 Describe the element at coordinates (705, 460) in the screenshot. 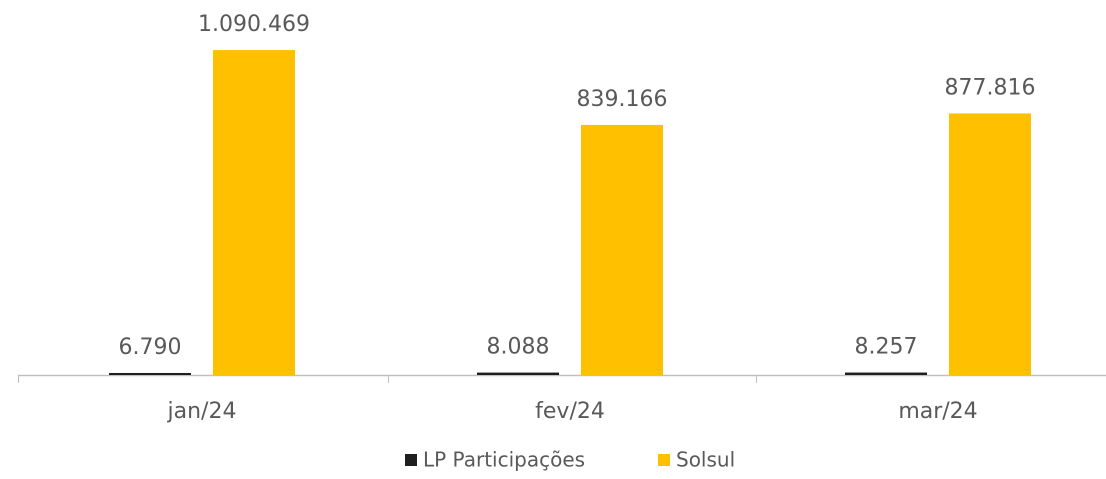

I see `legend-label: Solsul` at that location.